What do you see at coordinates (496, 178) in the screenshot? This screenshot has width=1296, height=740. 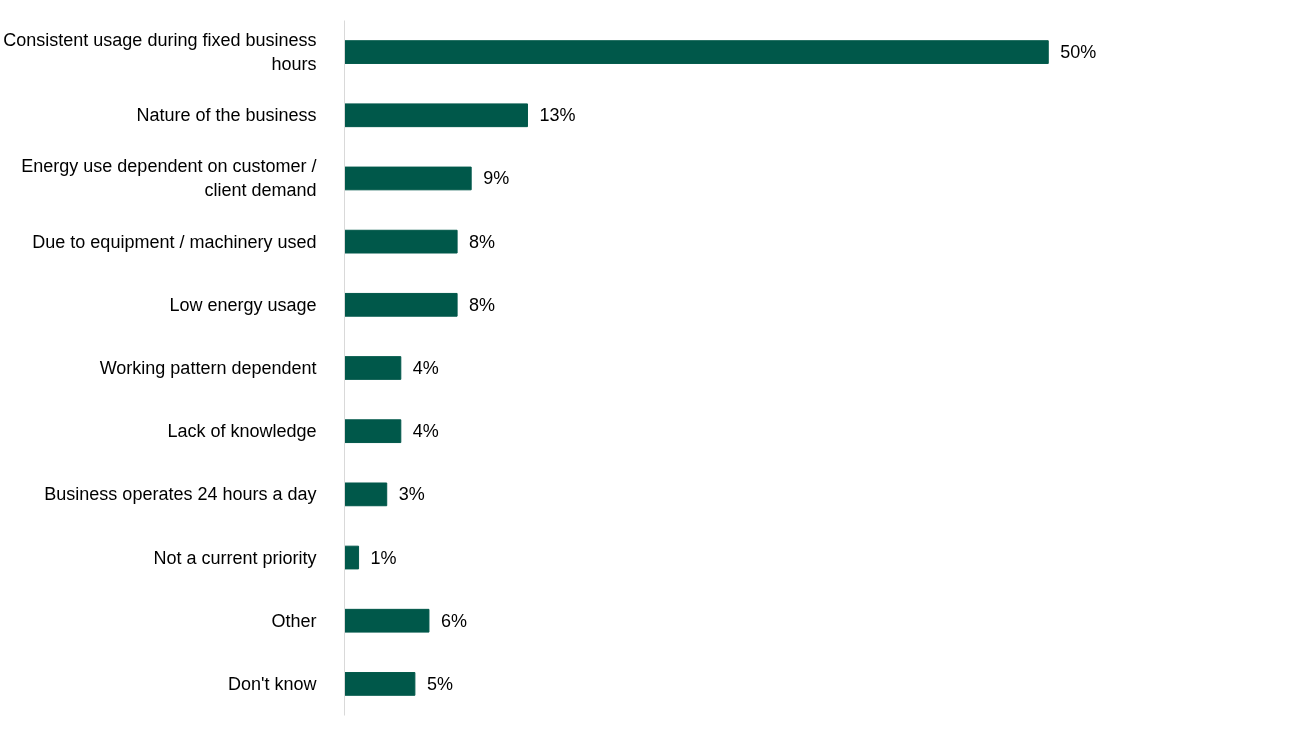 I see `data-label: 9%` at bounding box center [496, 178].